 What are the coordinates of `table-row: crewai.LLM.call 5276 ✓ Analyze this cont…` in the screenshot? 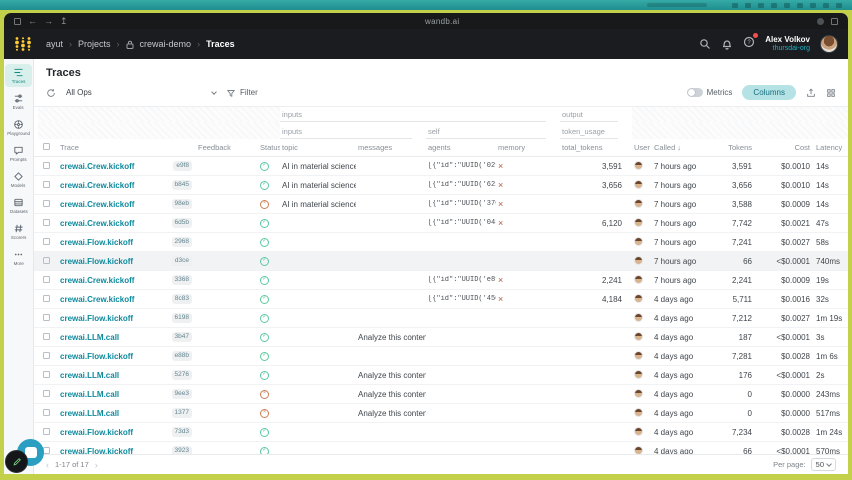 It's located at (441, 375).